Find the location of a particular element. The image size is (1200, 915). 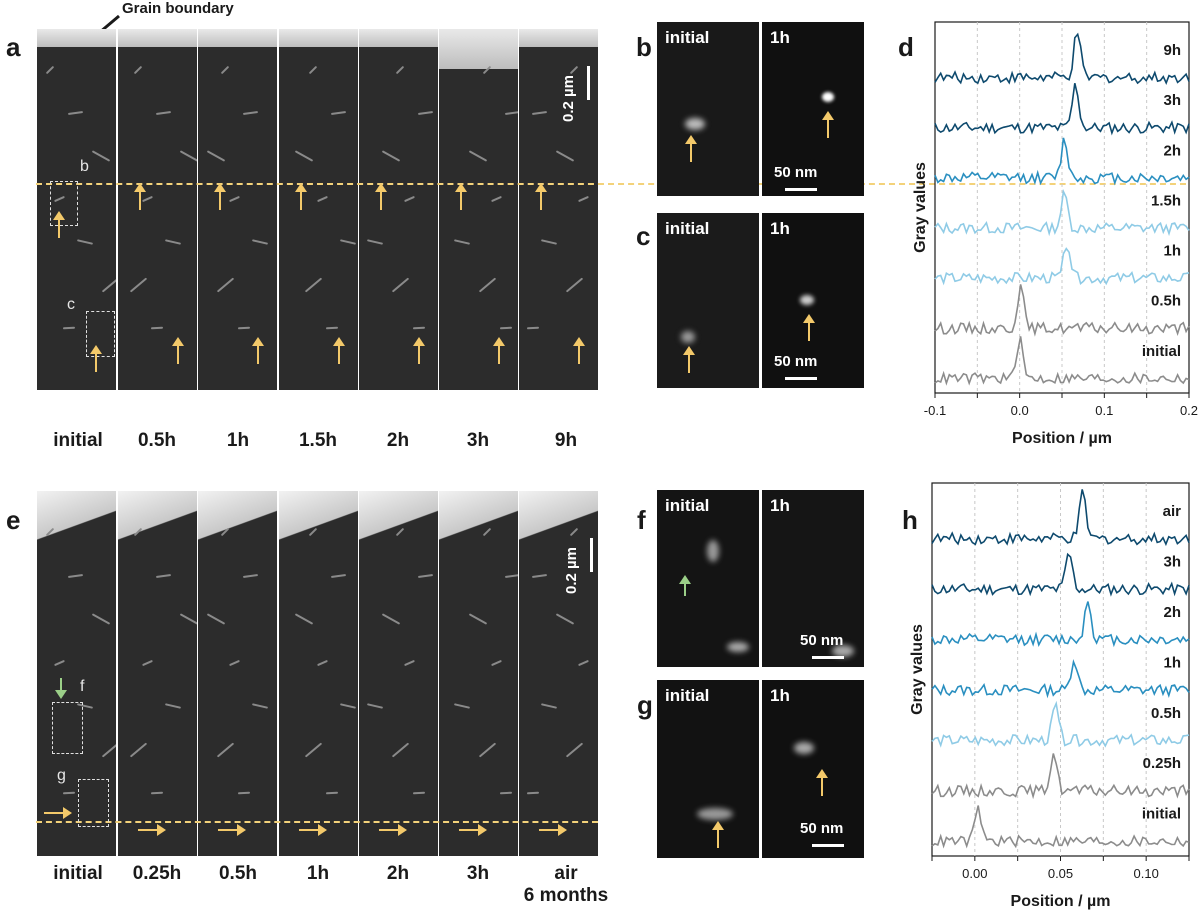

labels-a-label-1: 0.5h is located at coordinates (157, 440).